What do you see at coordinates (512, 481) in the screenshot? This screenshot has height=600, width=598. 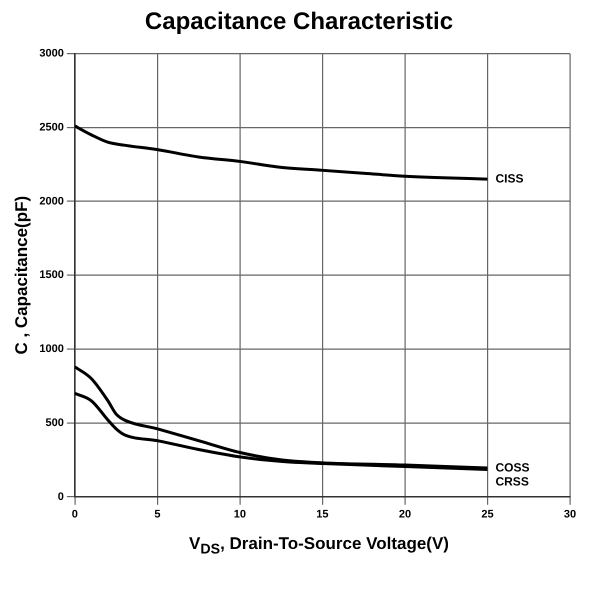 I see `series-label: CRSS` at bounding box center [512, 481].